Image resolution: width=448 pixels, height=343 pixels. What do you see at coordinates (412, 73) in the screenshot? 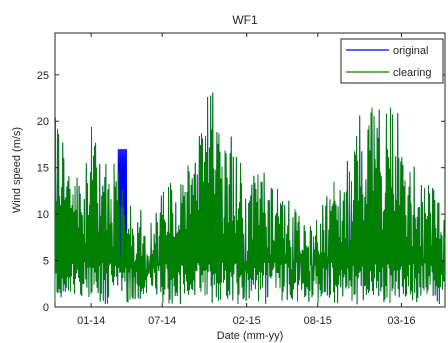
I see `legend-label-clearing: clearing` at bounding box center [412, 73].